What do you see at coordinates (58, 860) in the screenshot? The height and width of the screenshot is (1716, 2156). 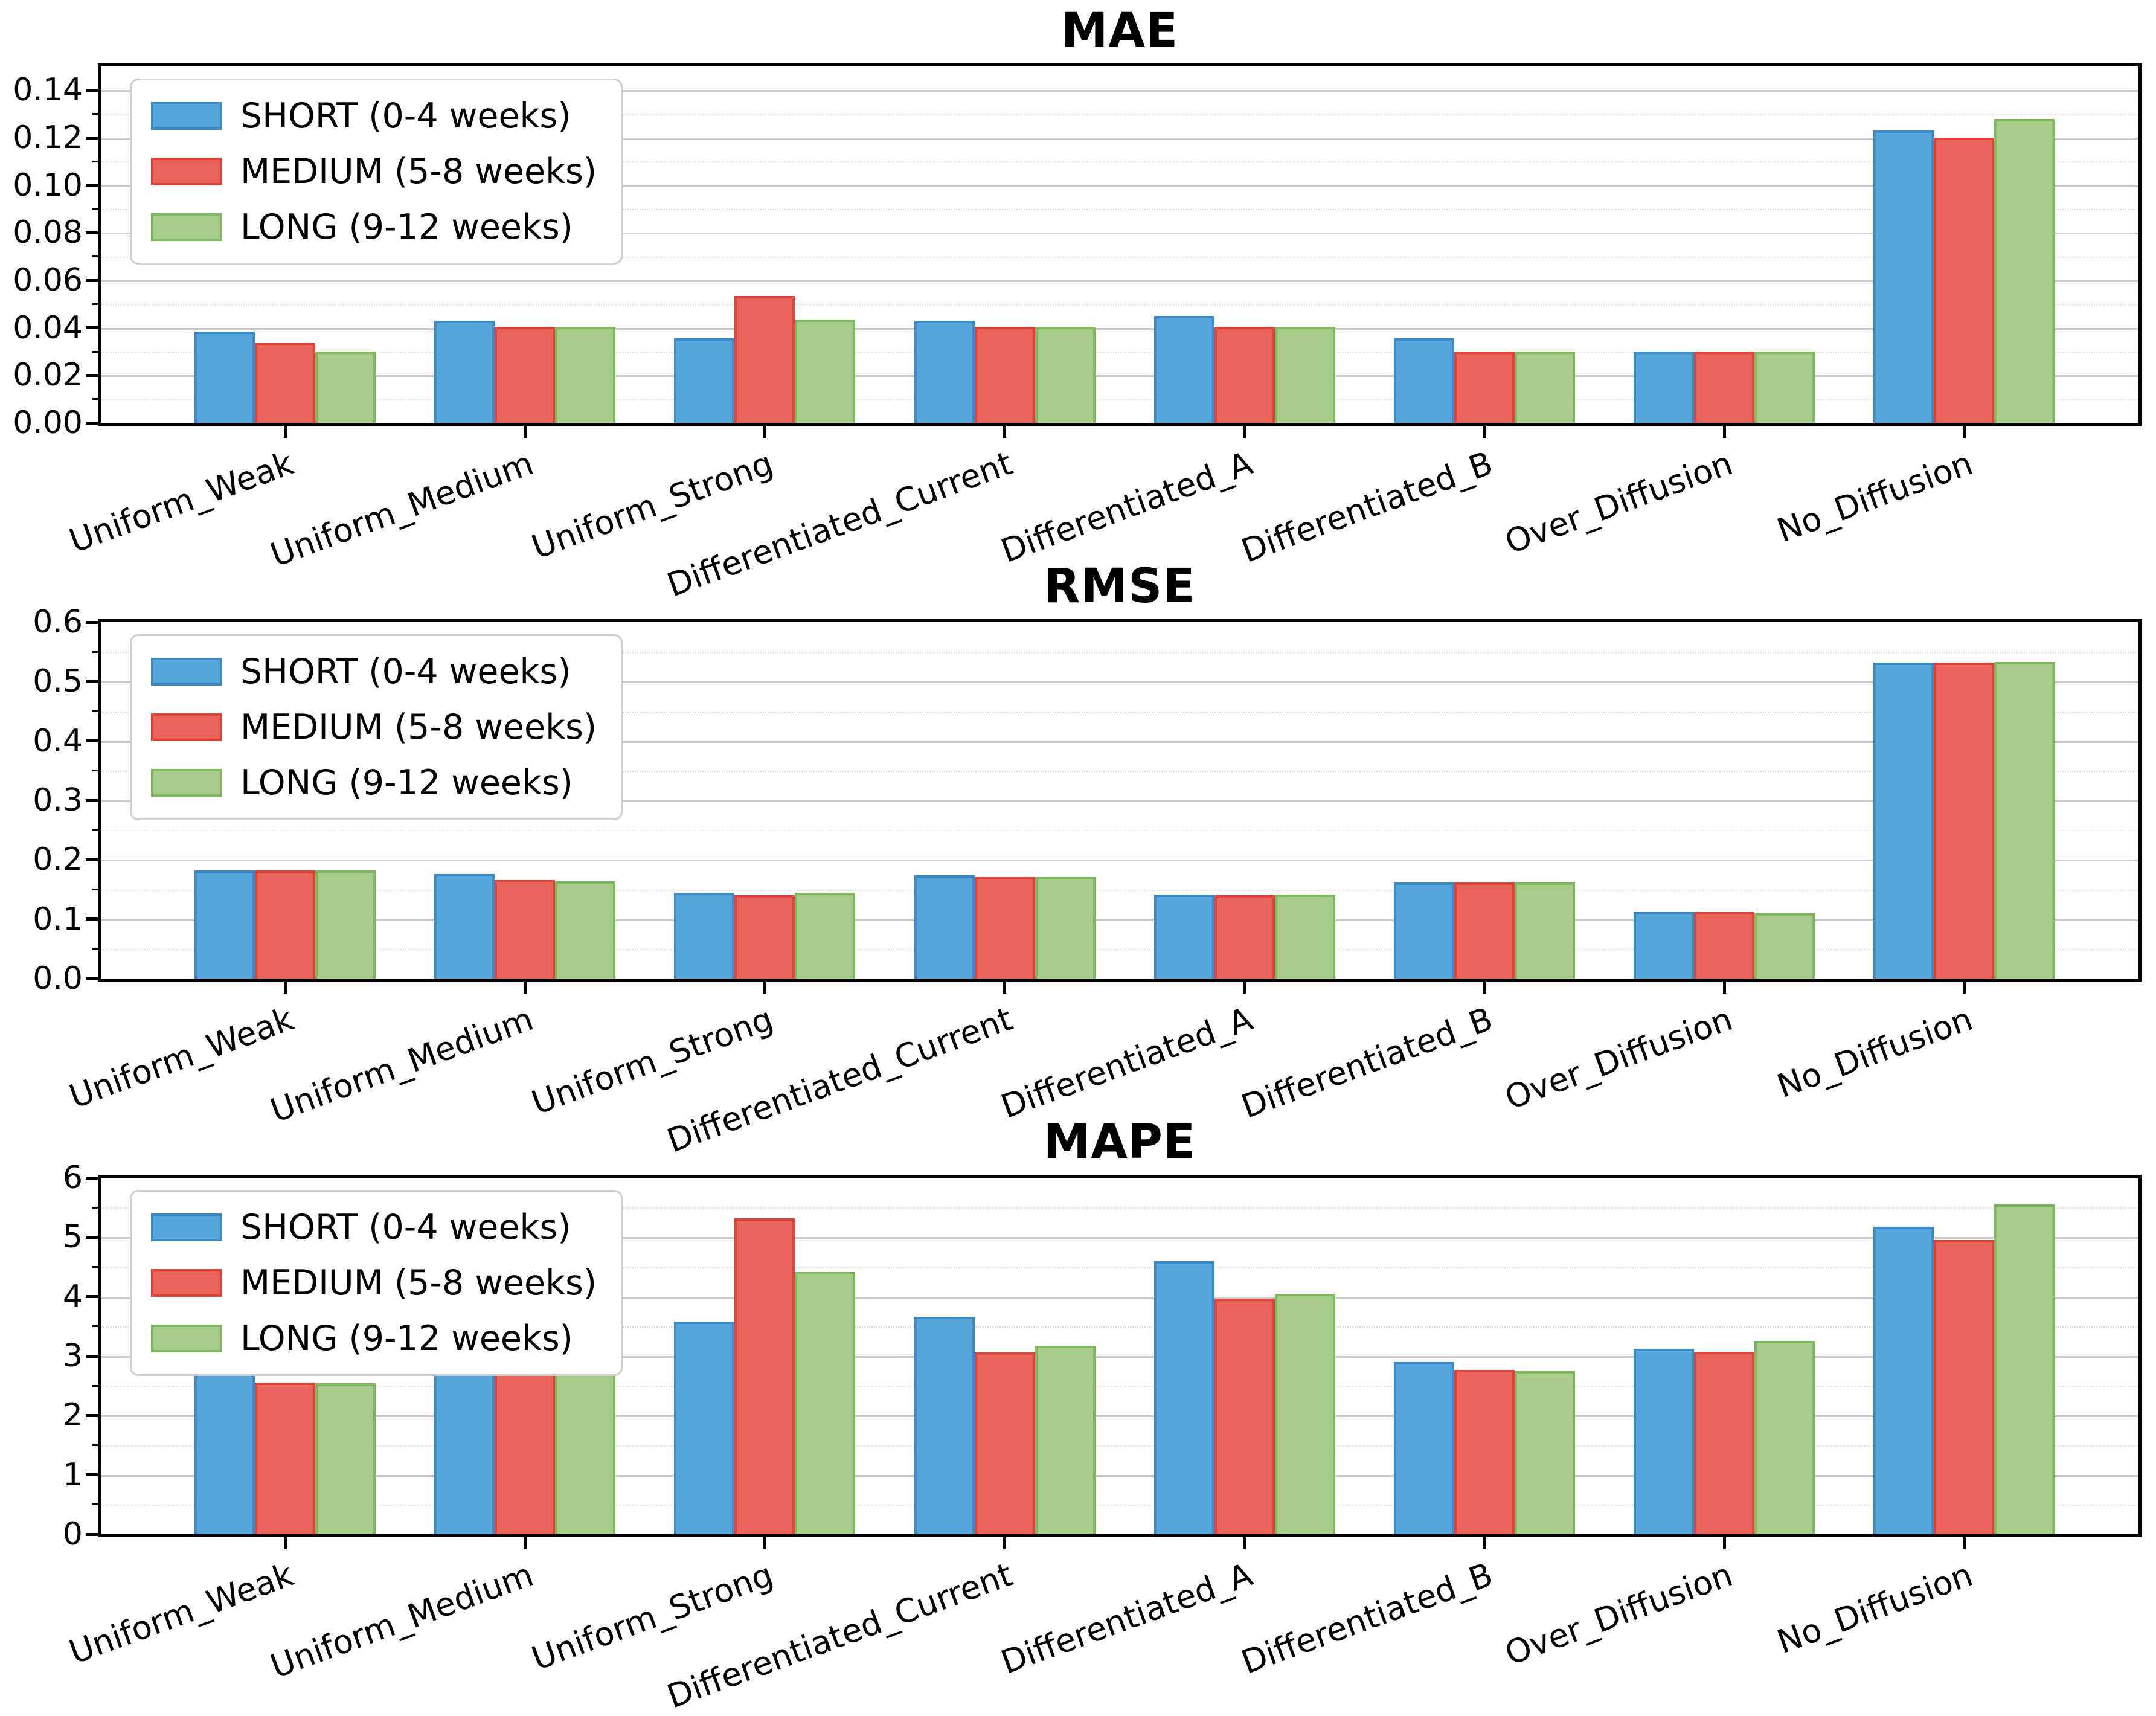 I see `y-tick-label: 0.2` at bounding box center [58, 860].